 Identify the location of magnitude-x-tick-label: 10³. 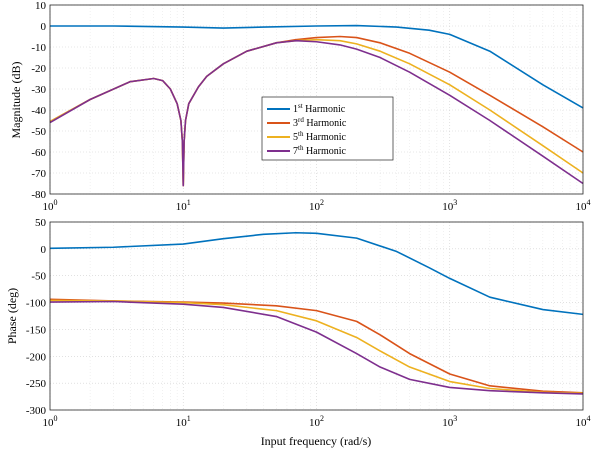
(449, 205).